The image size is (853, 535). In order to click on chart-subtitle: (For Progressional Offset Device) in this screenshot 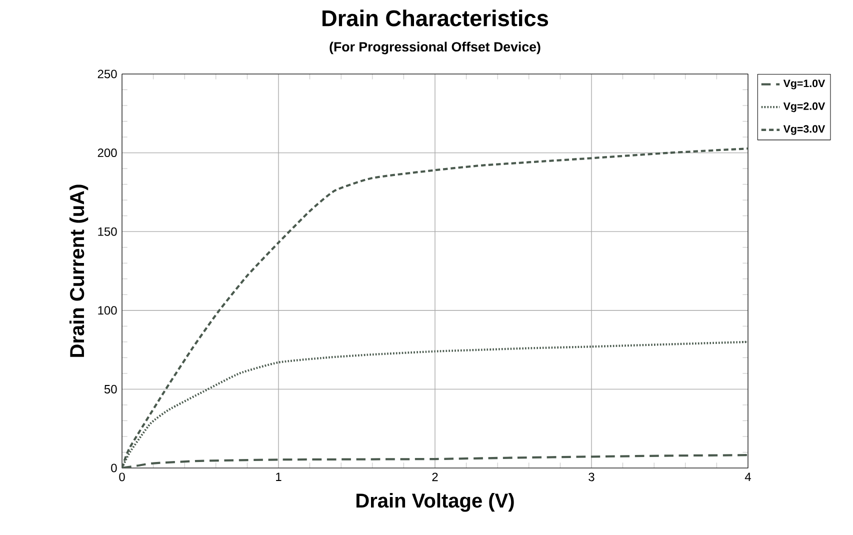, I will do `click(435, 48)`.